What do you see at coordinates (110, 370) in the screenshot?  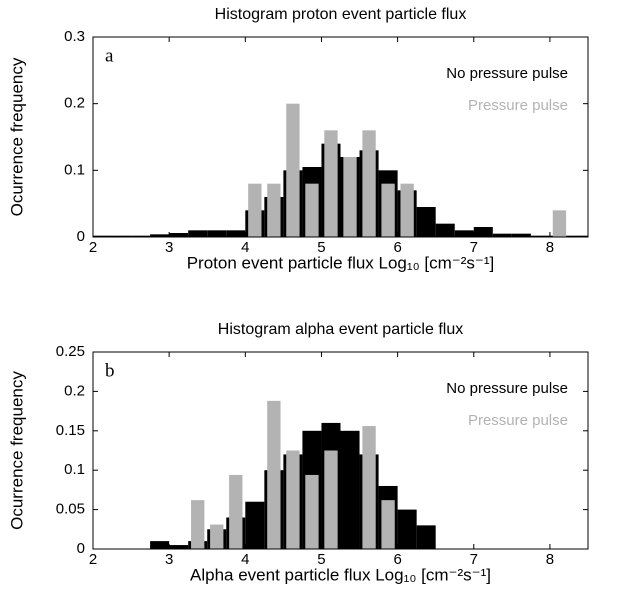 I see `panel-label: b` at bounding box center [110, 370].